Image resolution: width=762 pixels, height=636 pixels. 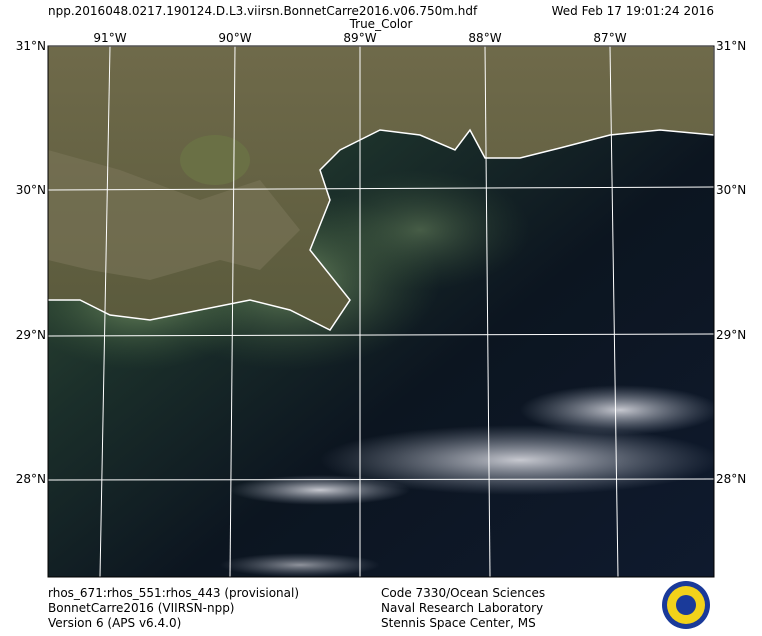 I want to click on lon-label: 90°W, so click(x=234, y=38).